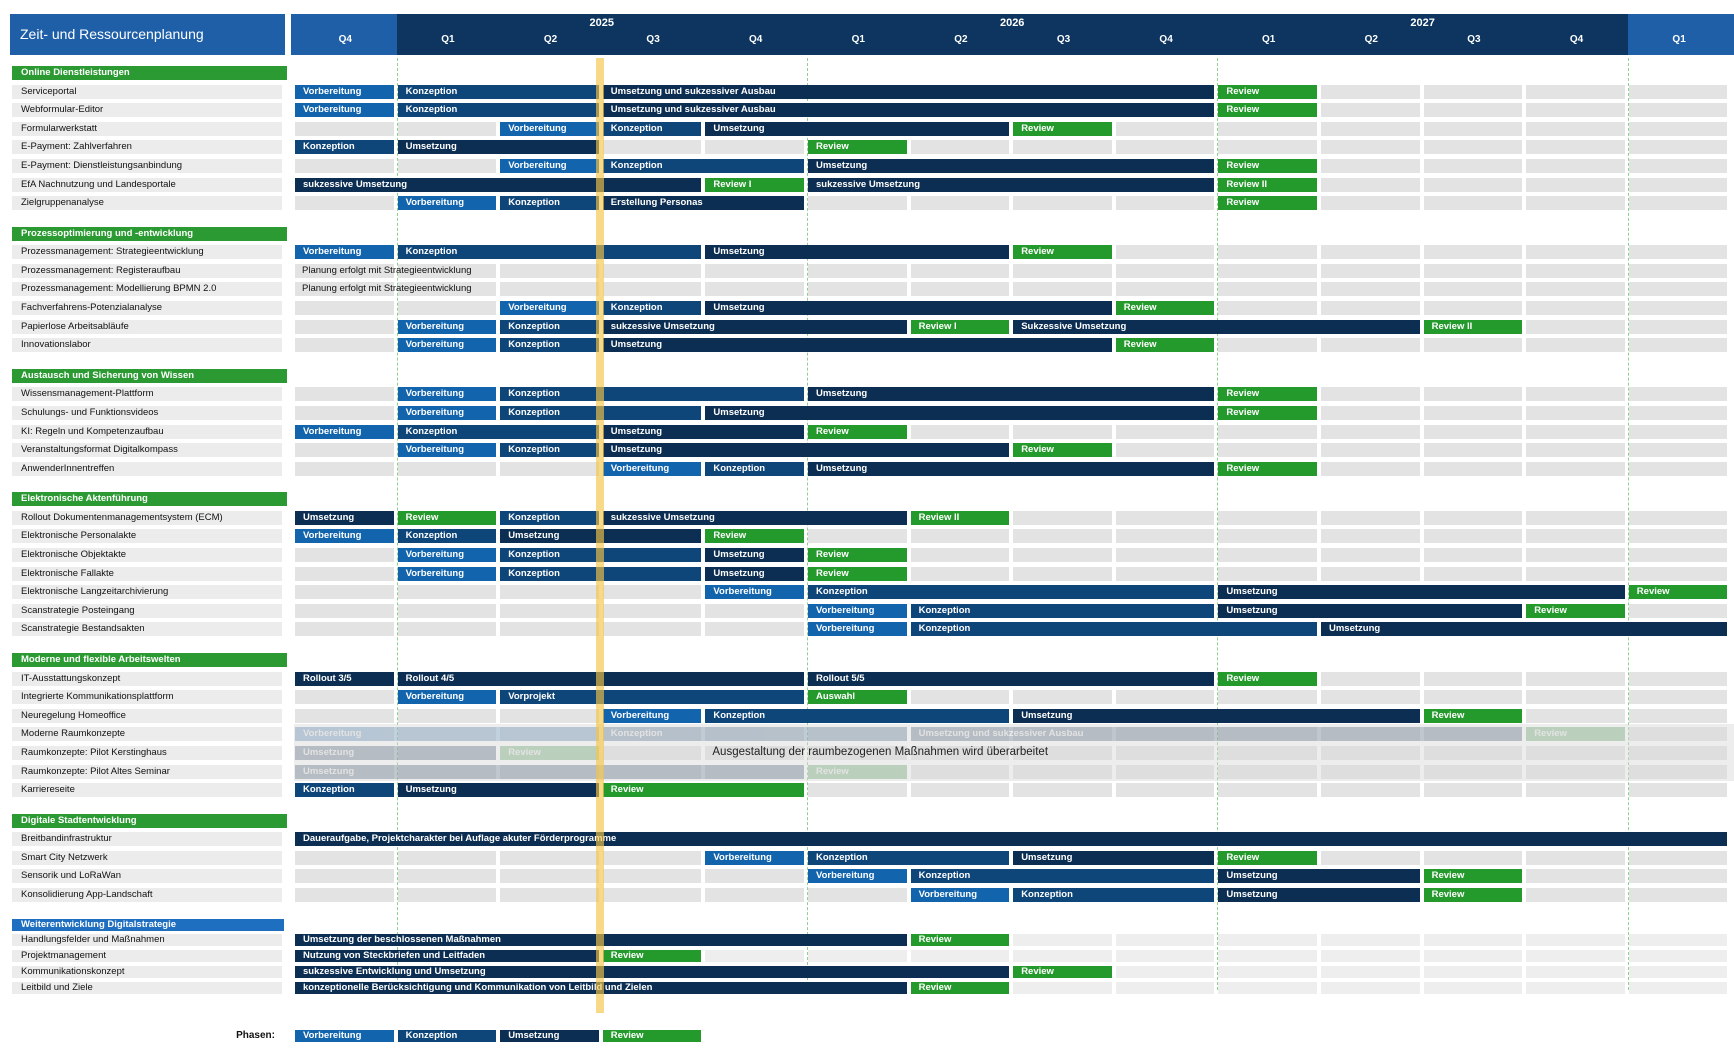 The height and width of the screenshot is (1055, 1734). I want to click on task-label: EfA Nachnutzung und Landesportale, so click(147, 184).